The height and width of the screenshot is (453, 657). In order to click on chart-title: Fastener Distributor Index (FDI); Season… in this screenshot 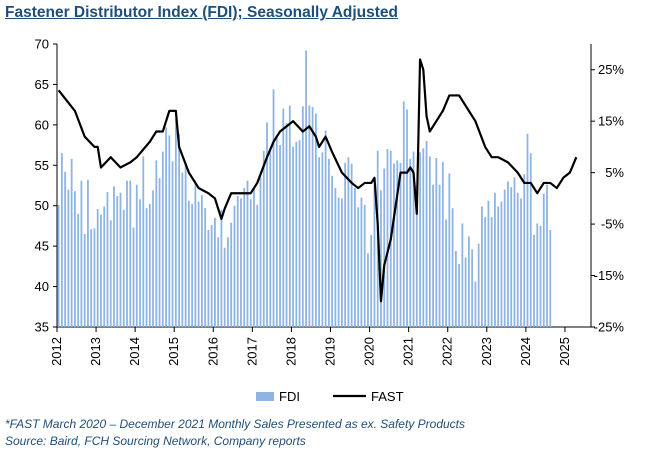, I will do `click(202, 12)`.